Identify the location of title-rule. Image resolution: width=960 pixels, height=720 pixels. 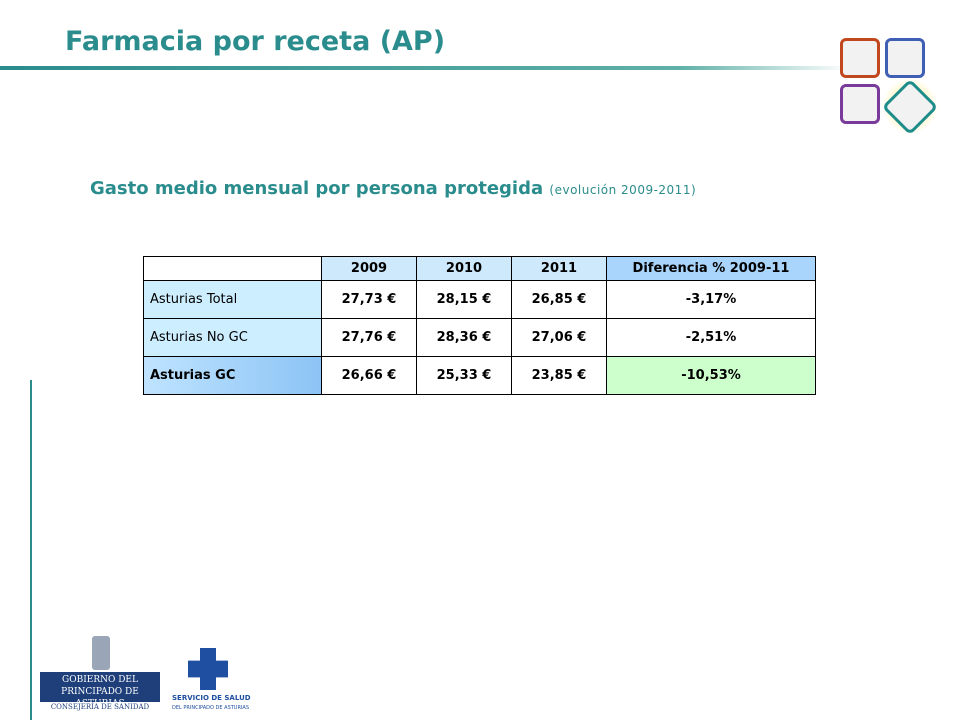
(425, 68).